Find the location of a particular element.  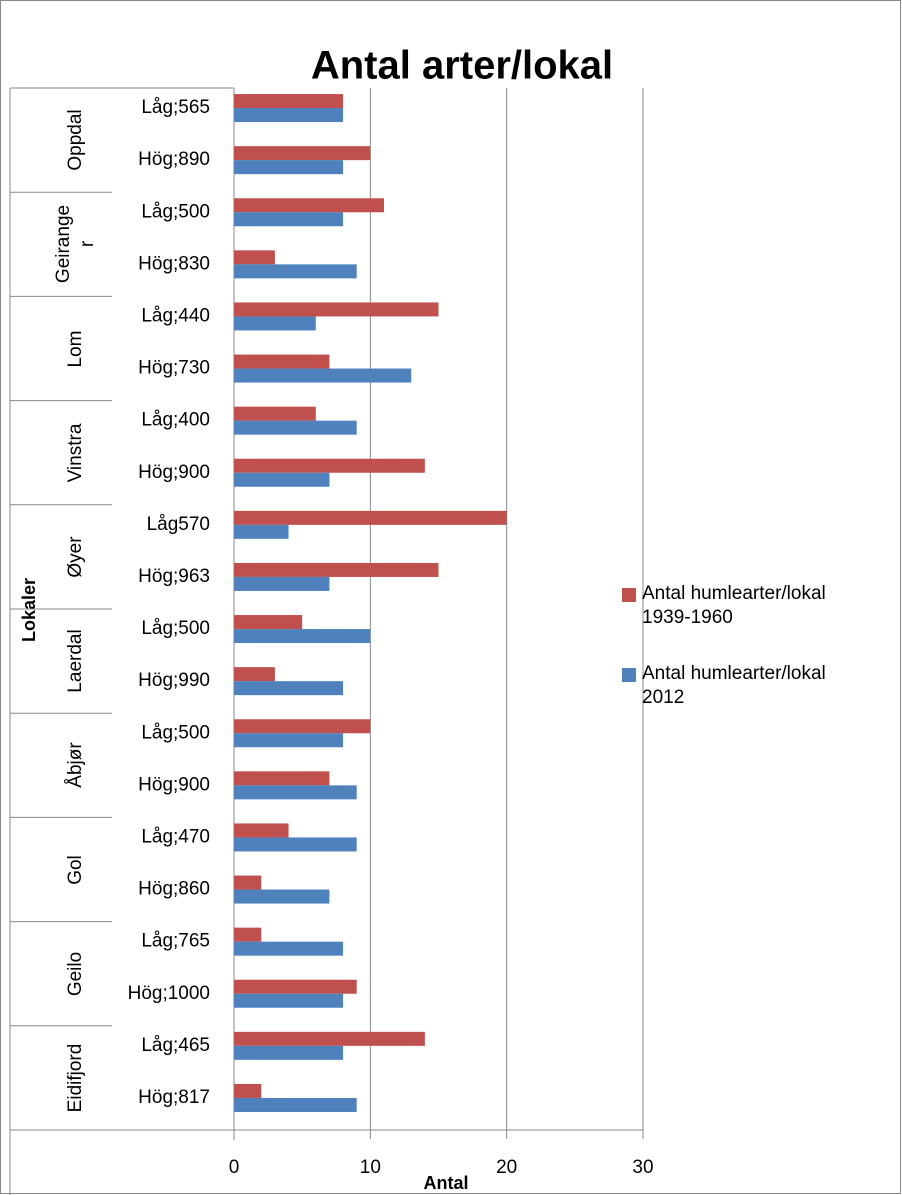

group-label: Eidifjord is located at coordinates (75, 1078).